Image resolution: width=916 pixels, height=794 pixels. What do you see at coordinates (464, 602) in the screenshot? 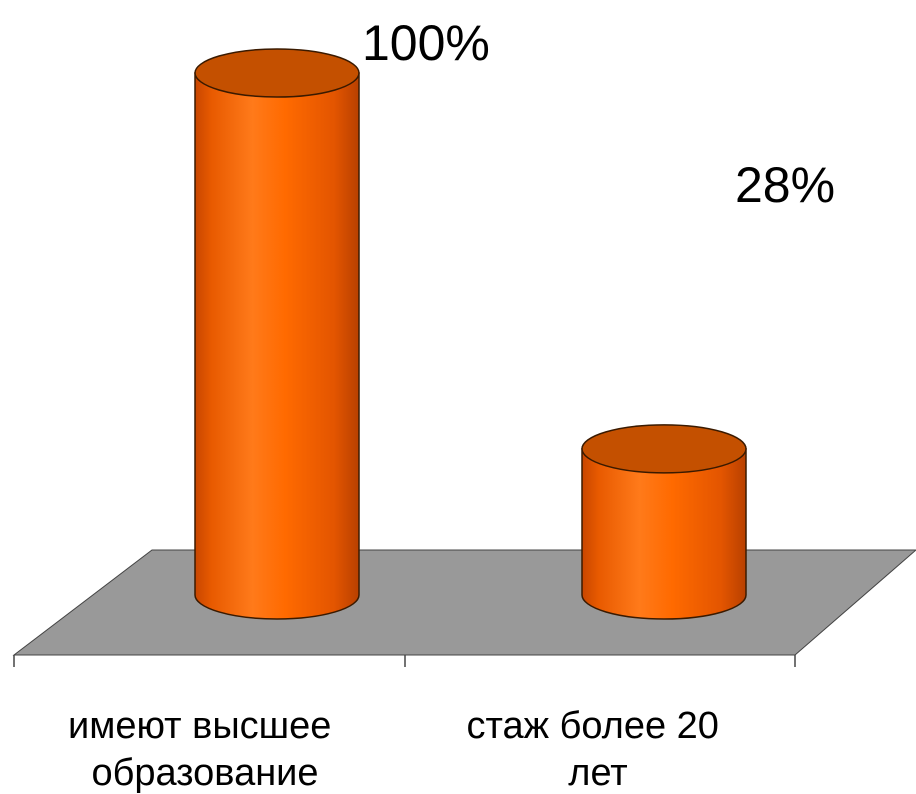
I see `chart-floor` at bounding box center [464, 602].